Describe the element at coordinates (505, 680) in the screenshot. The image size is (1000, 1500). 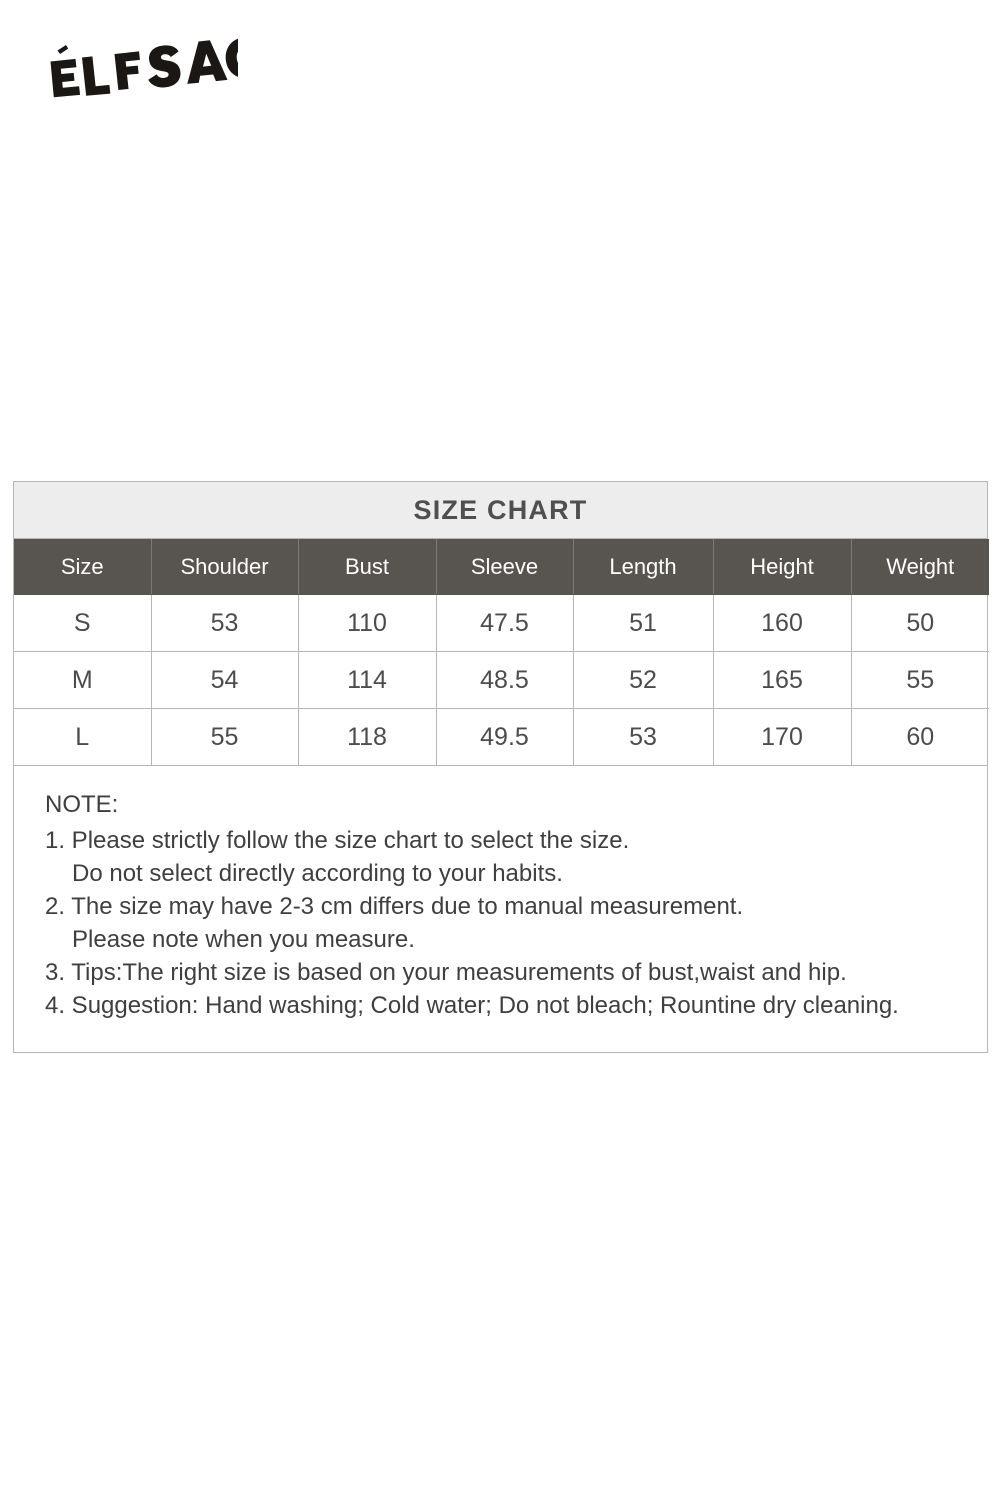
I see `cell-sleeve: 48.5` at that location.